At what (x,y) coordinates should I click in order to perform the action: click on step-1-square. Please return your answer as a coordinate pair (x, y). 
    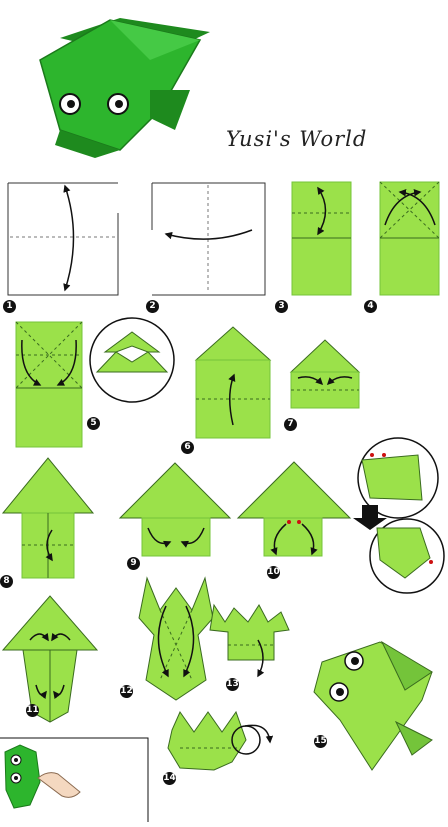
    Looking at the image, I should click on (63, 239).